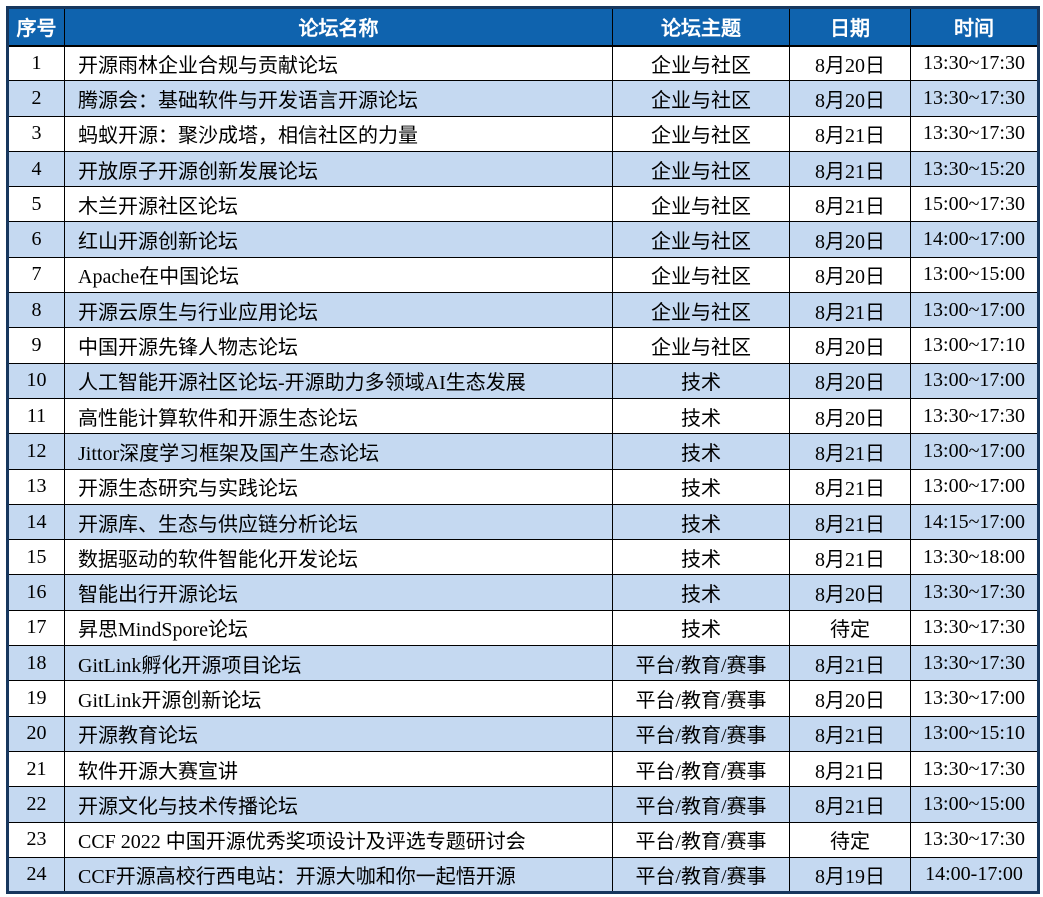 The height and width of the screenshot is (897, 1043). Describe the element at coordinates (338, 698) in the screenshot. I see `cell-name: GitLink开源创新论坛` at that location.